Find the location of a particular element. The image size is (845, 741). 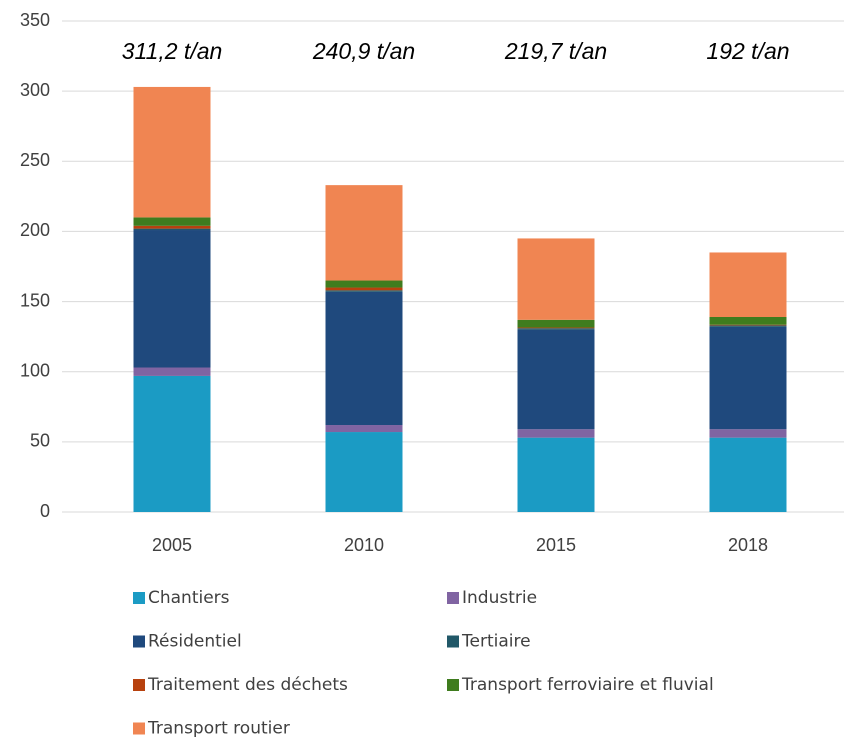

x-tick-label: 2015 is located at coordinates (556, 545).